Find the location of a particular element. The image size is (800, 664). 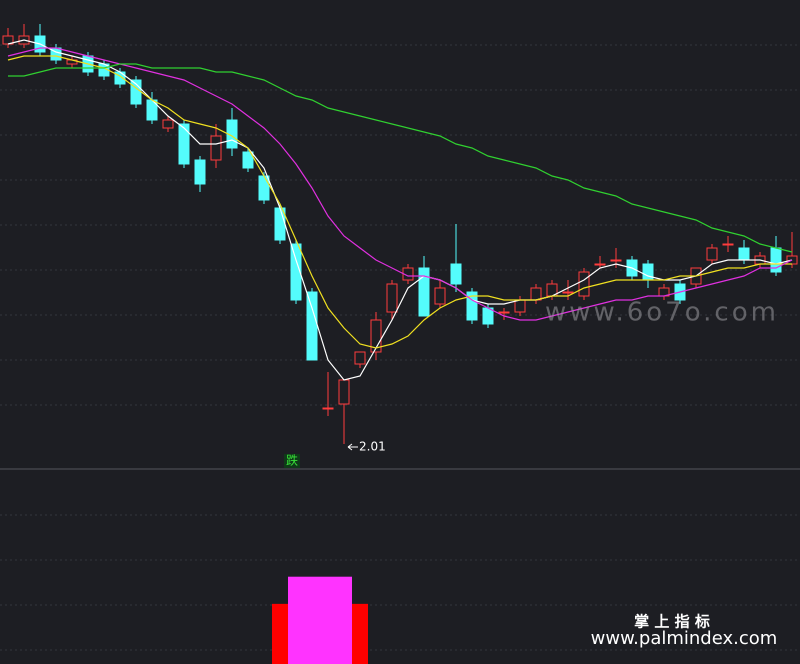

signal-badge is located at coordinates (292, 461).